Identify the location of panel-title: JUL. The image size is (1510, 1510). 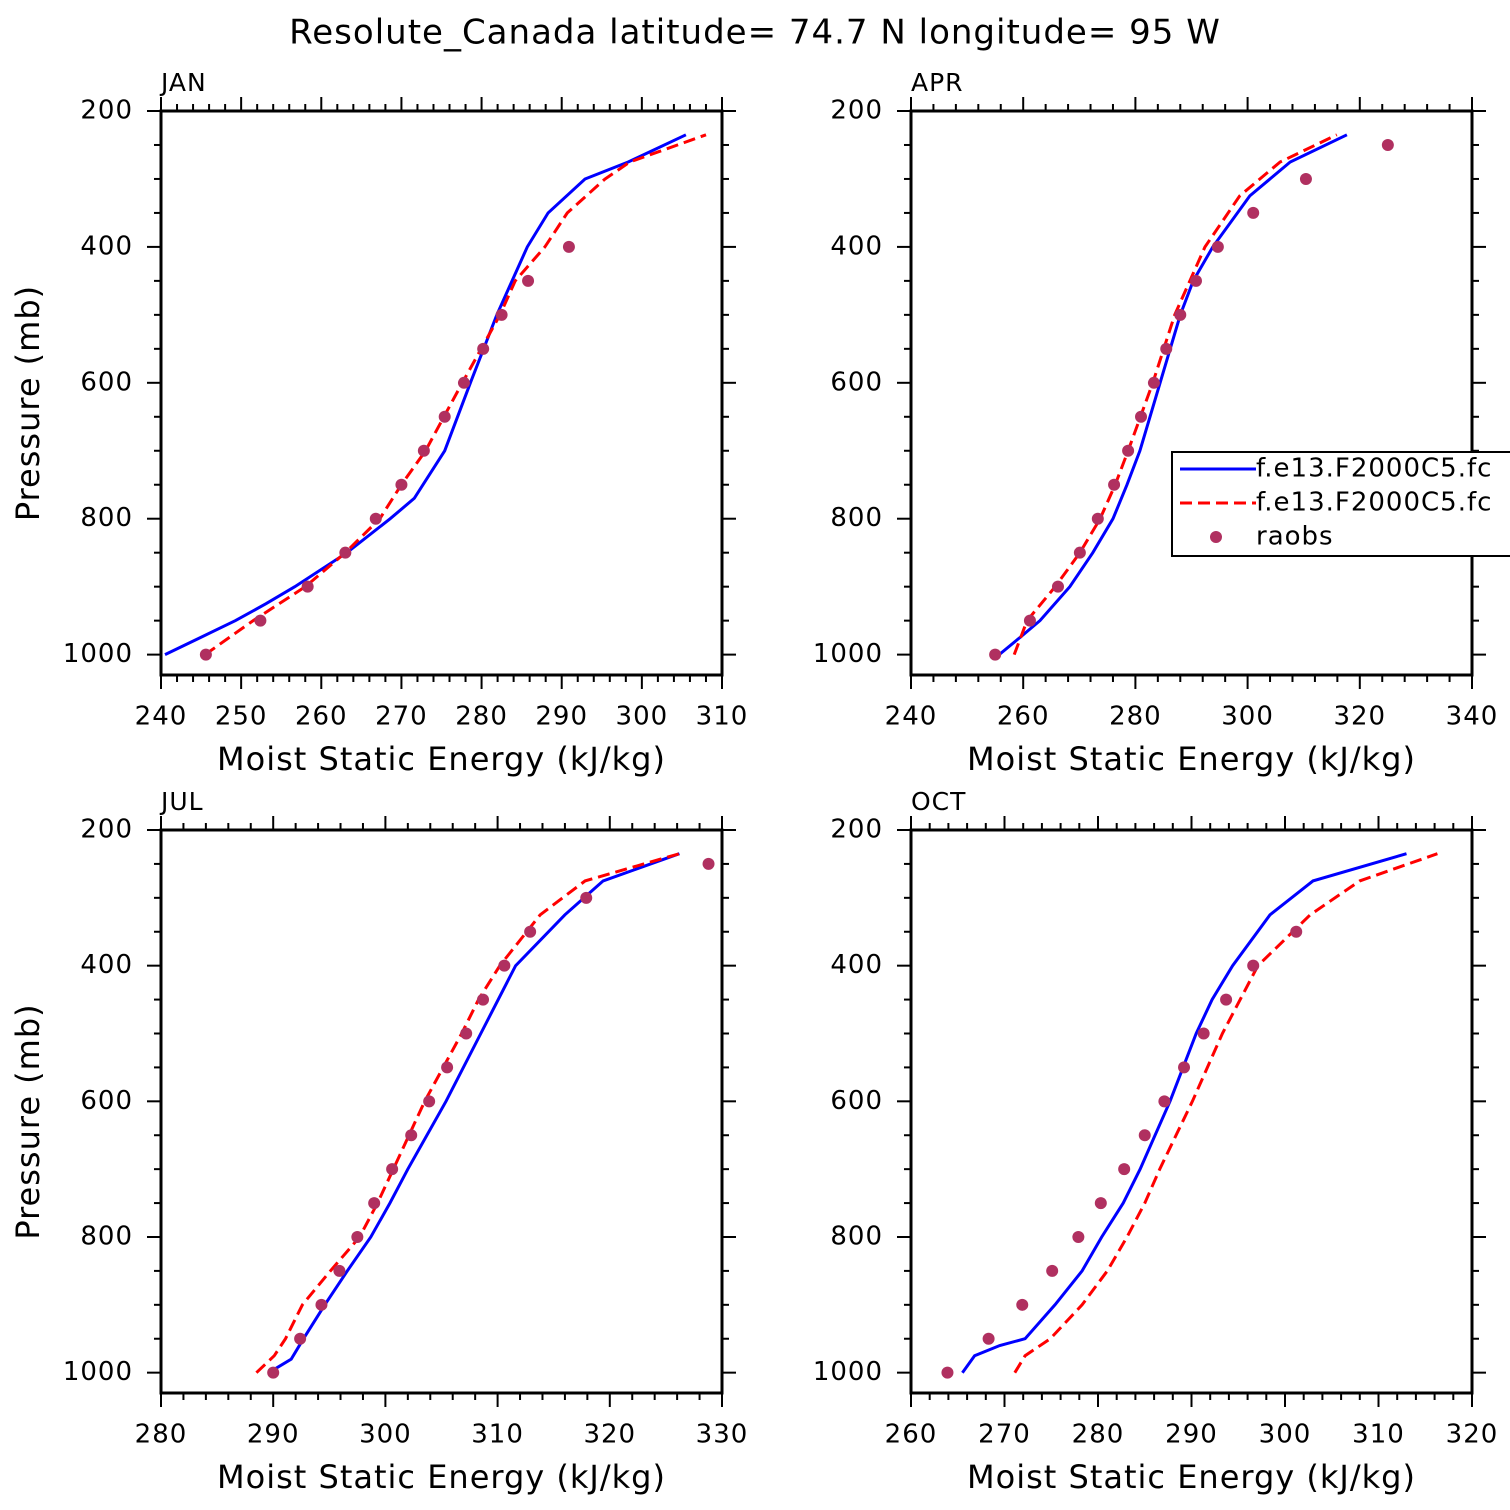
(181, 801).